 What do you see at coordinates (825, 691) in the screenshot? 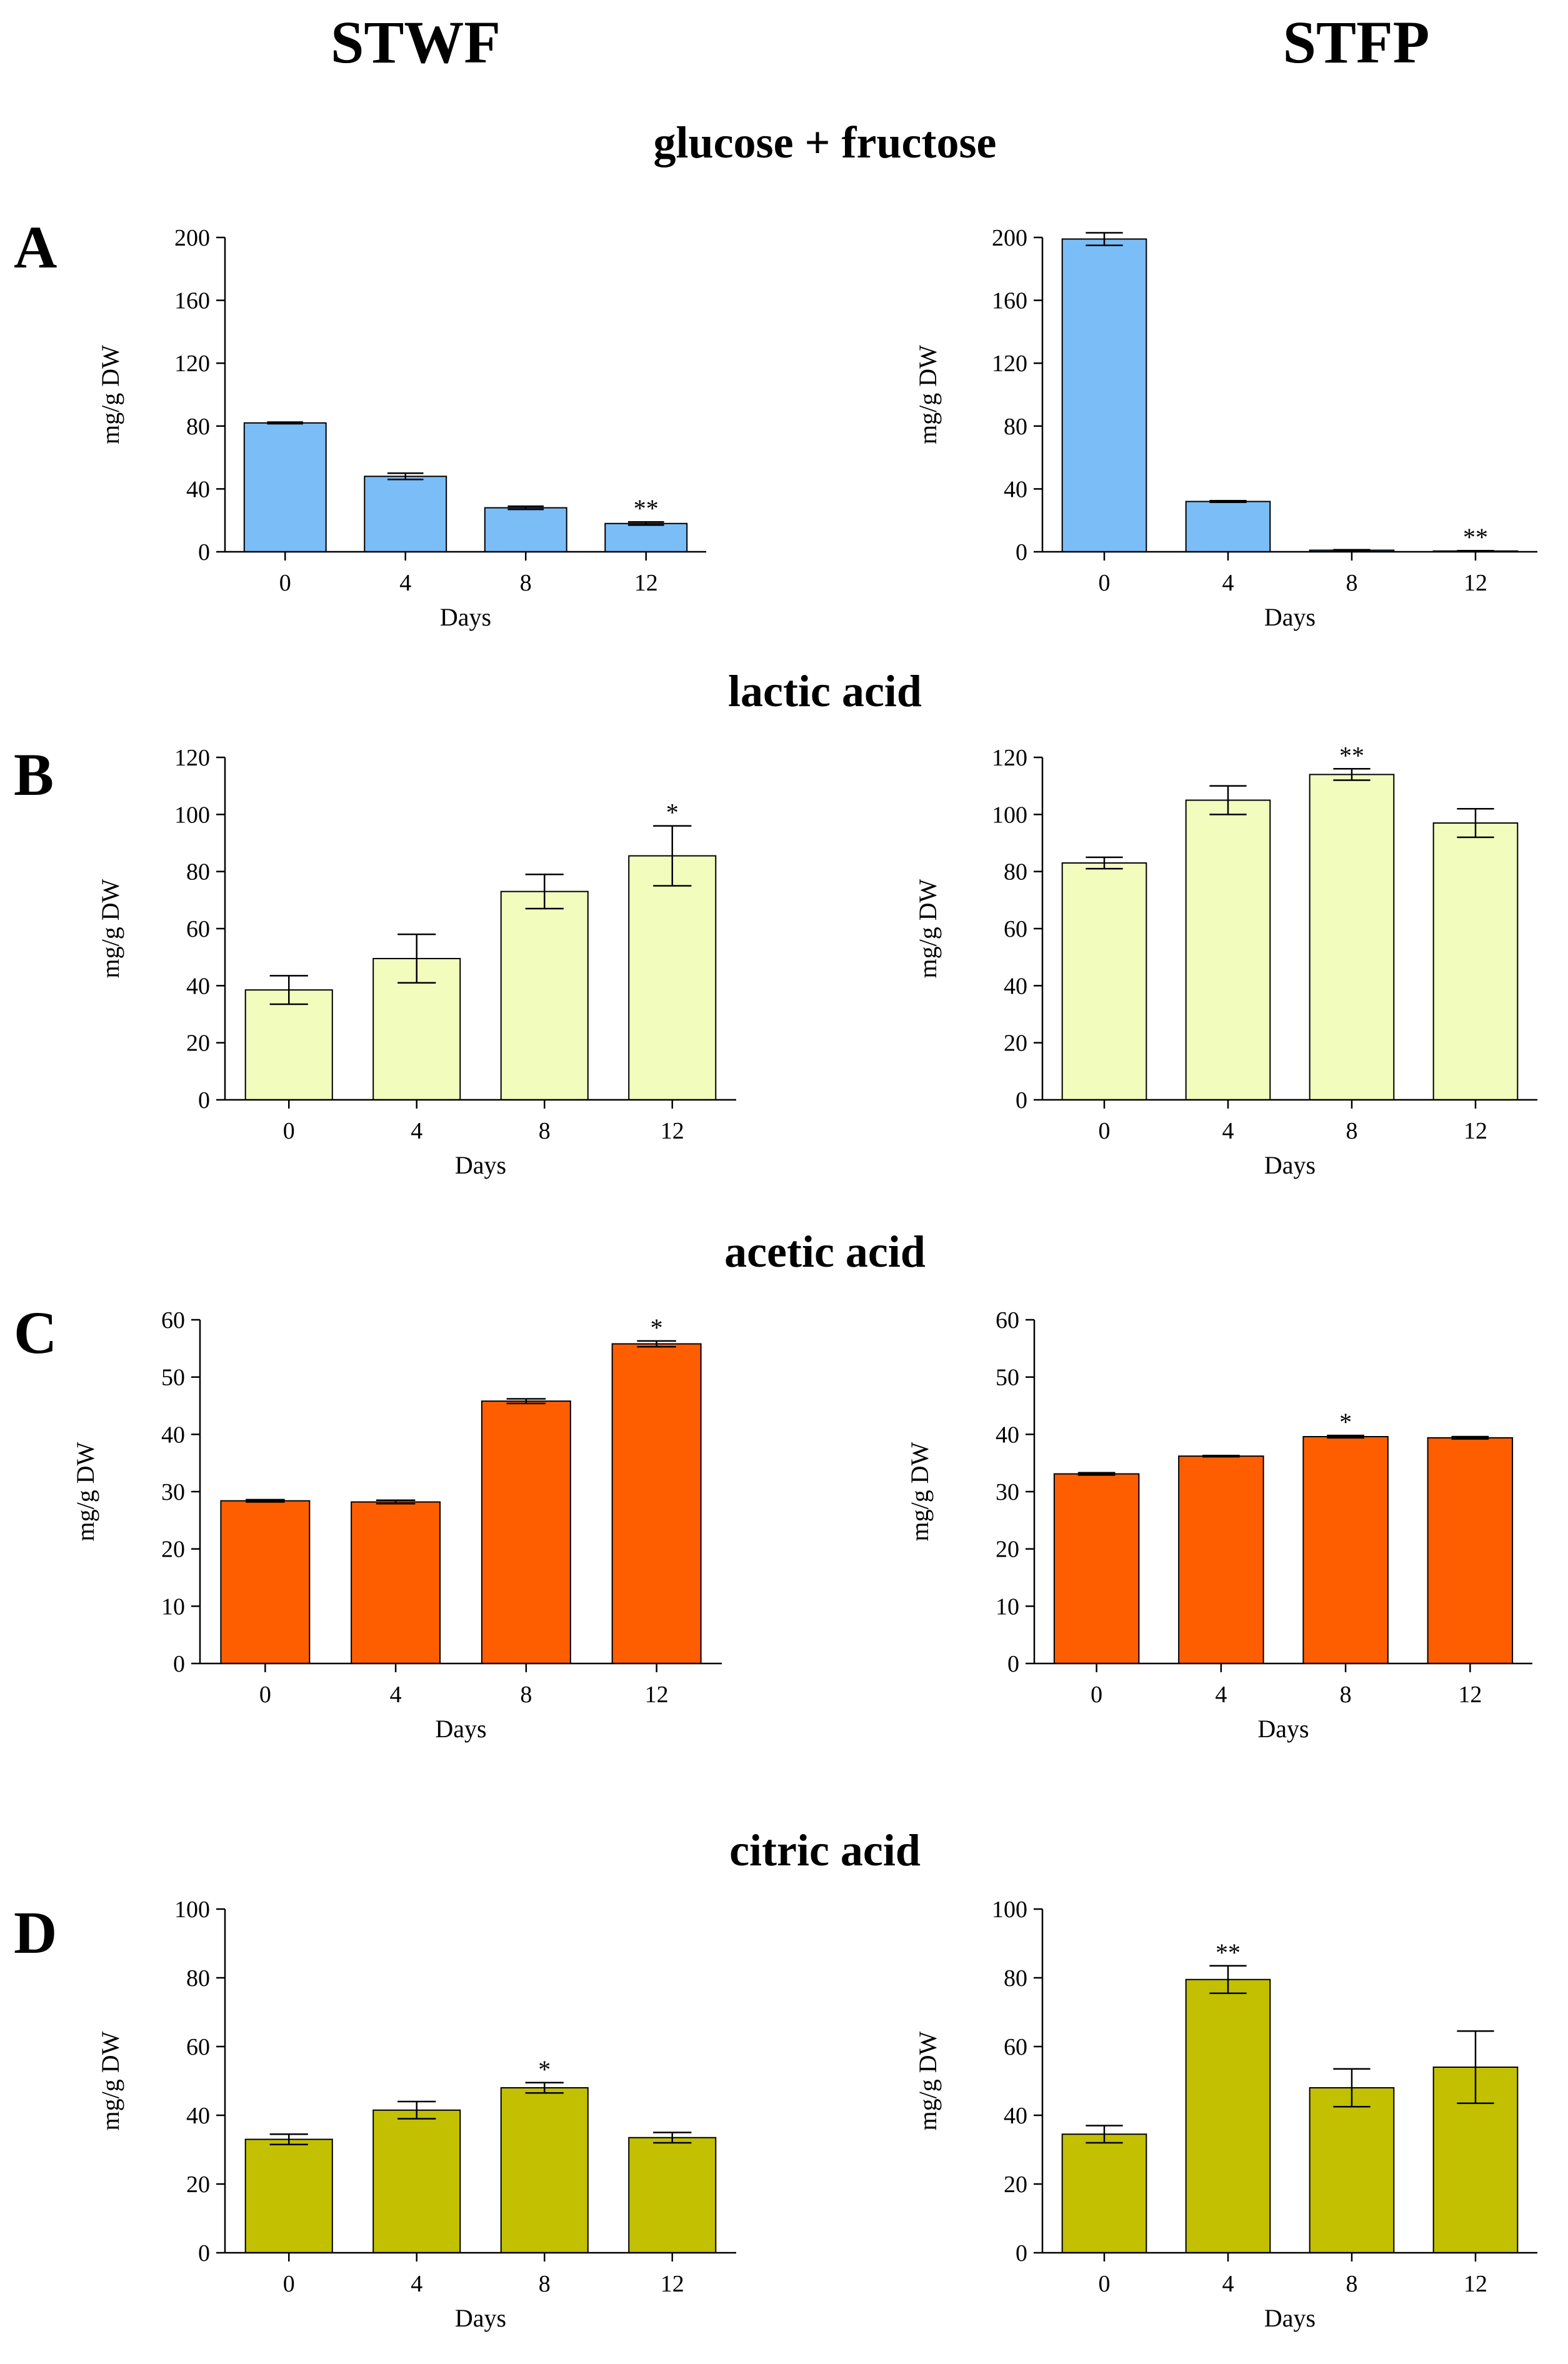
I see `row-title-b: lactic acid` at bounding box center [825, 691].